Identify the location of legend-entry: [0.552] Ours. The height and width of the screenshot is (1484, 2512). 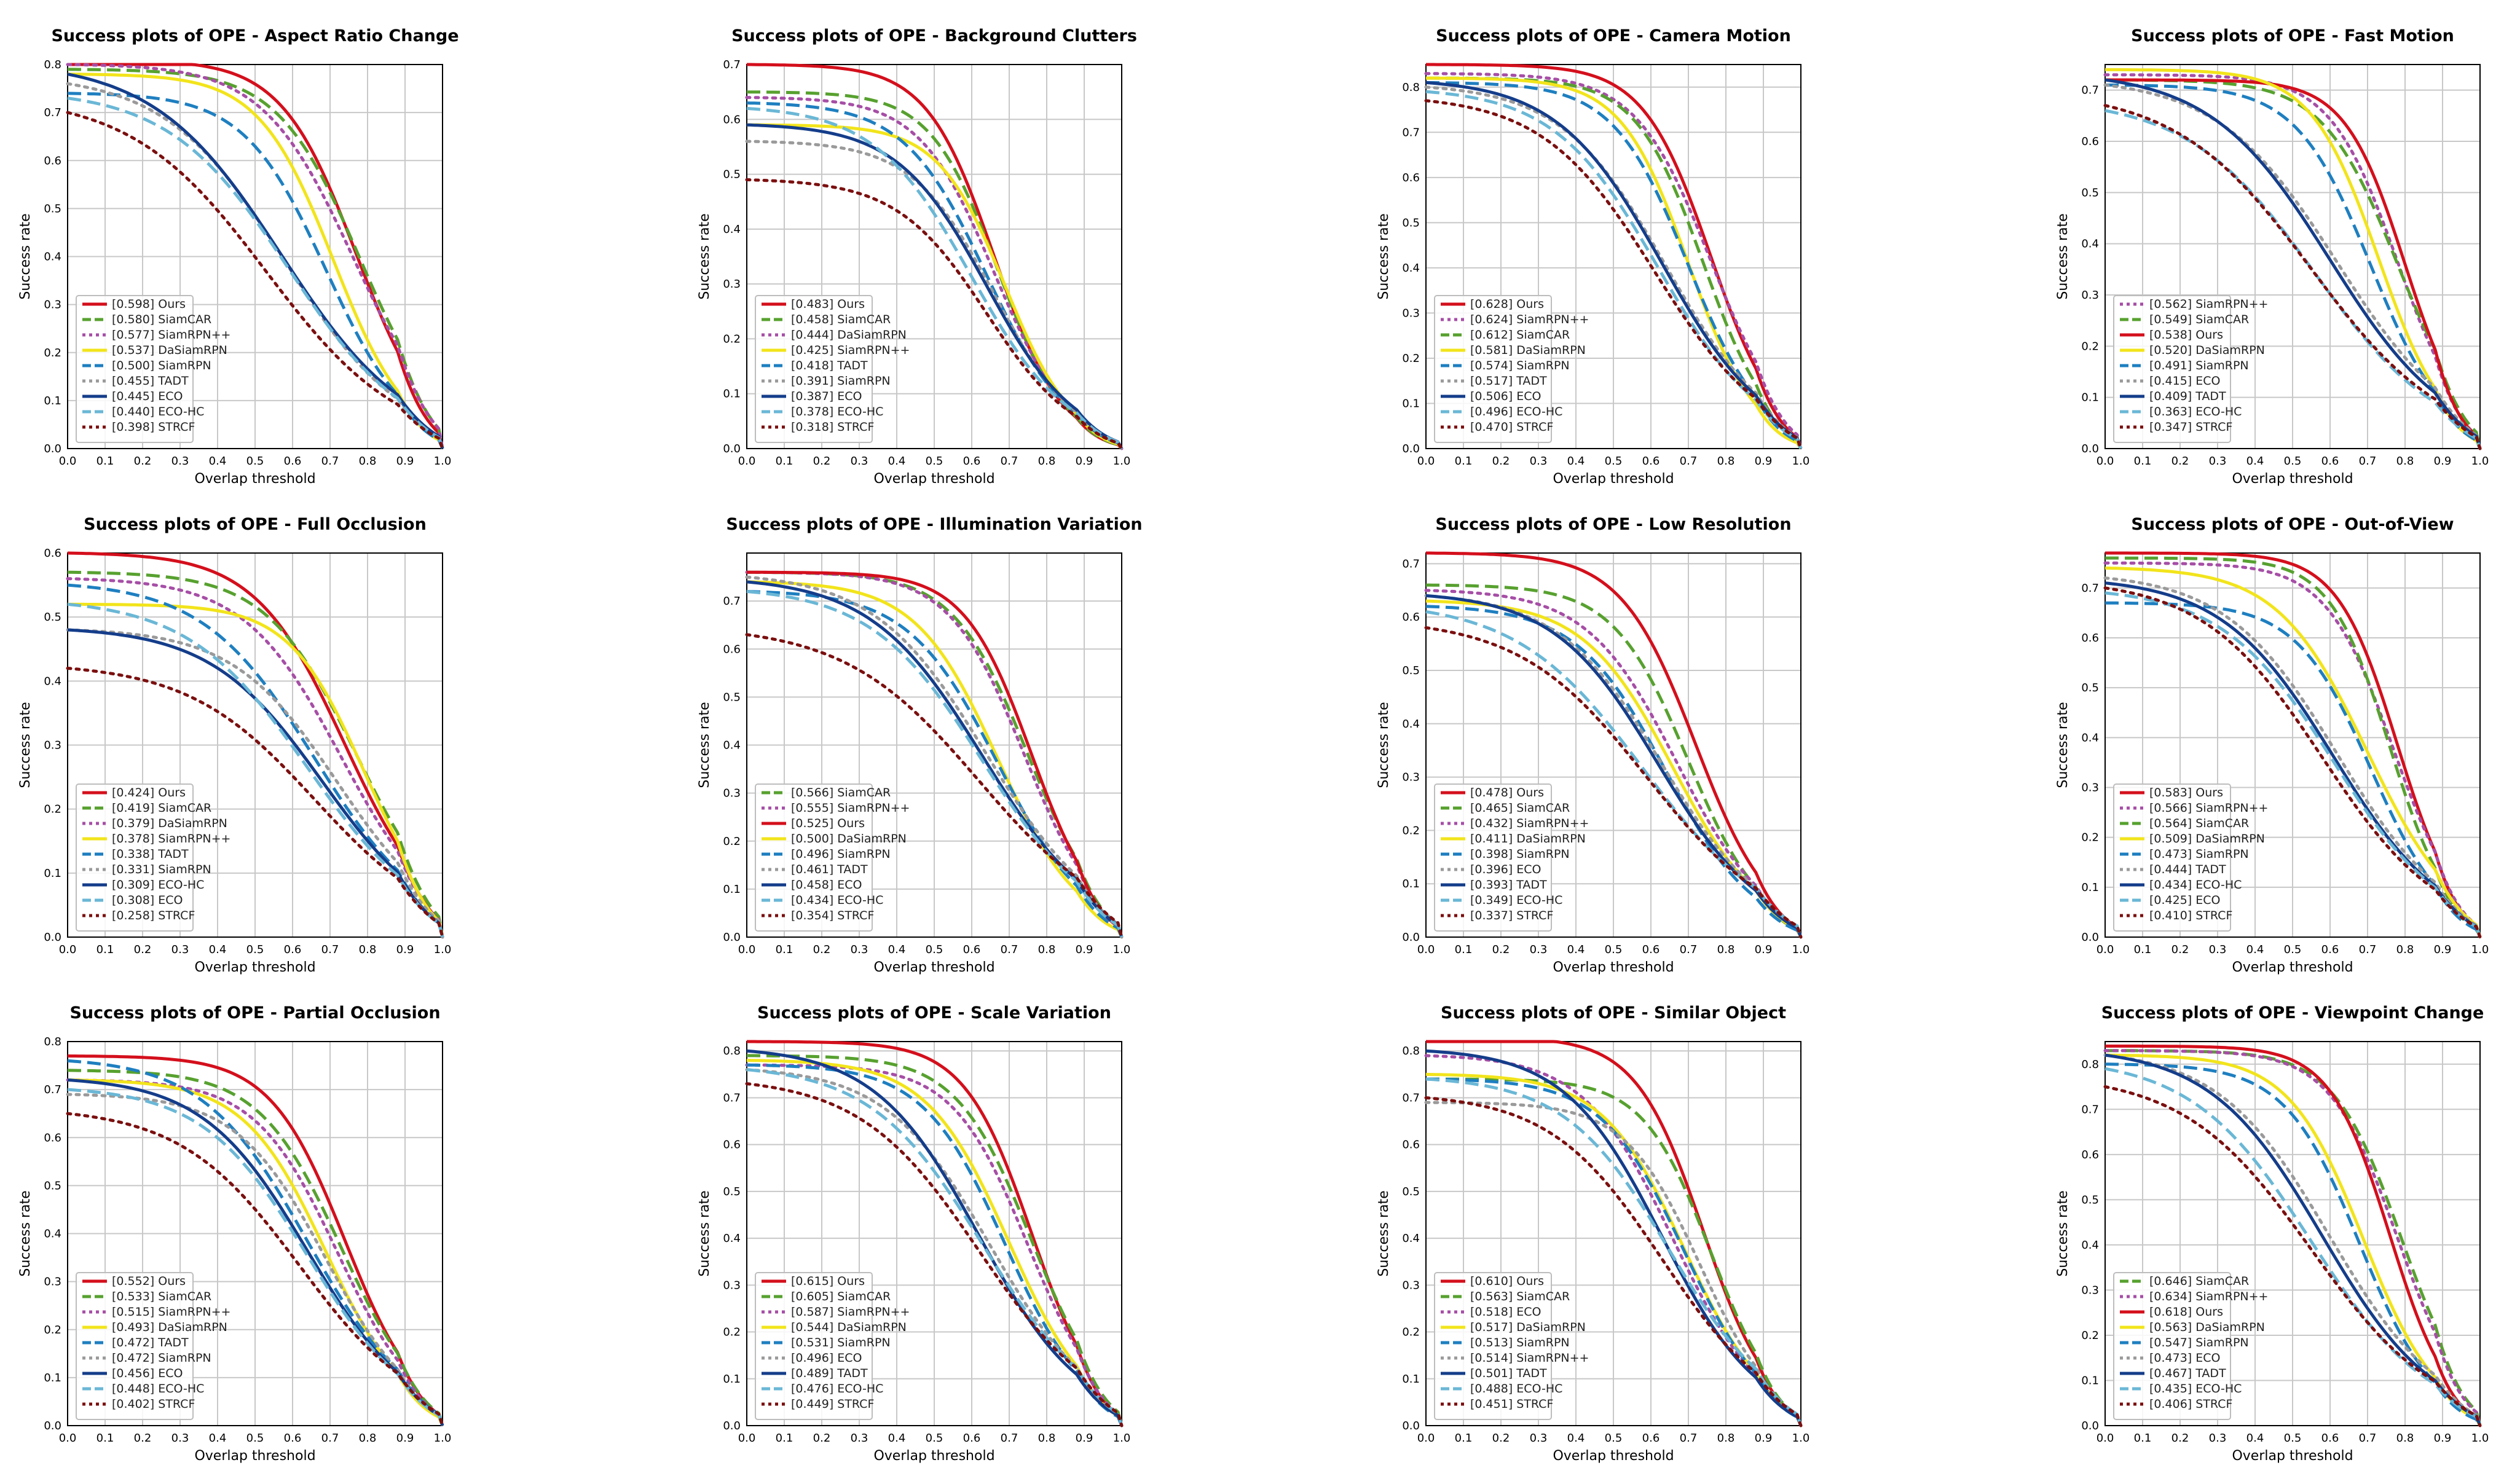
(149, 1281).